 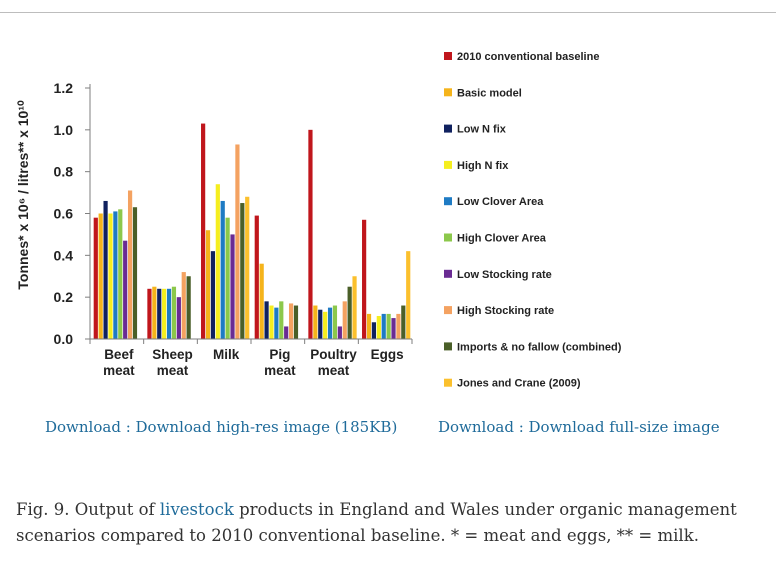 What do you see at coordinates (387, 354) in the screenshot?
I see `x-tick-label: Eggs` at bounding box center [387, 354].